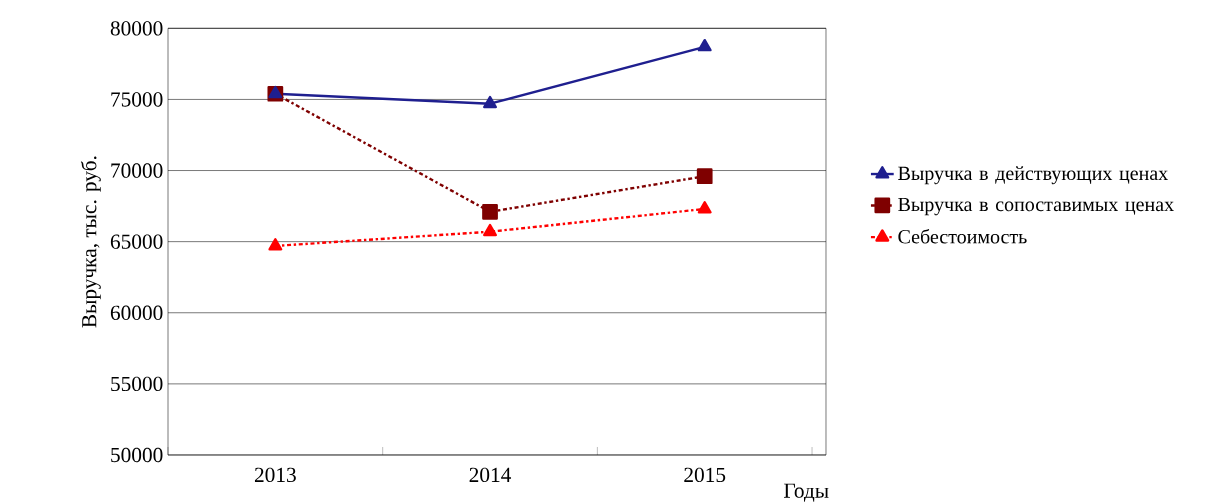  I want to click on y-tick-label: 80000, so click(136, 28).